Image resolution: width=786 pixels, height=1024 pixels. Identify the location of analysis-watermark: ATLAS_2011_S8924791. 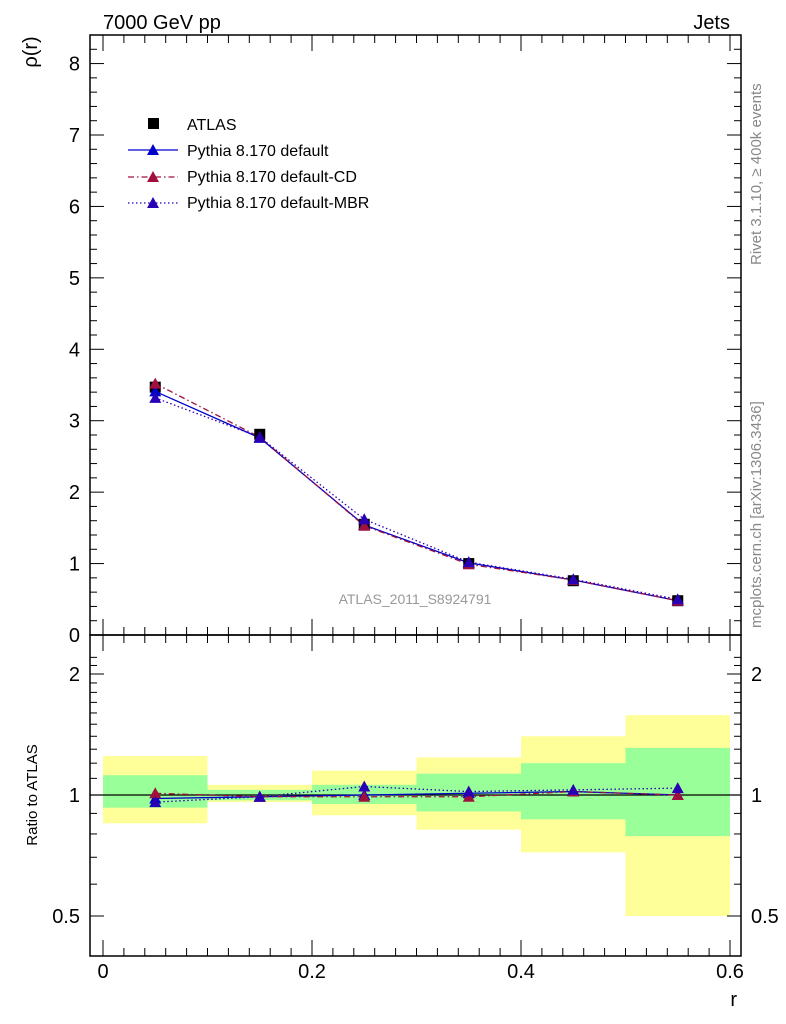
(415, 599).